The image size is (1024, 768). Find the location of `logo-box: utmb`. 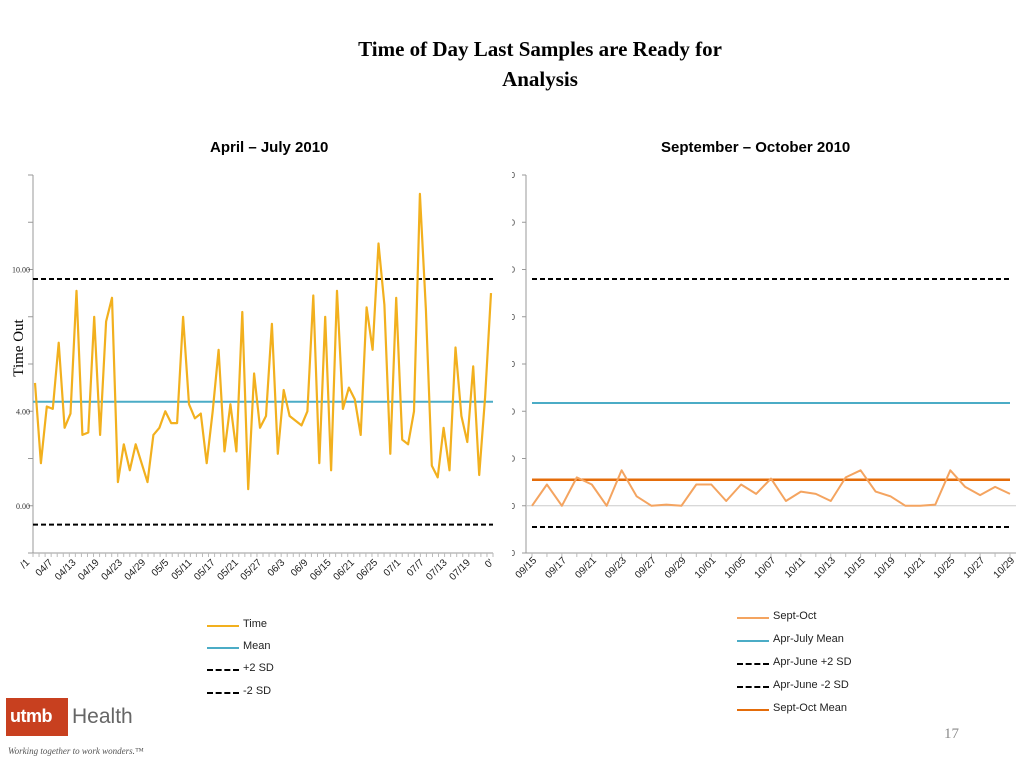

logo-box: utmb is located at coordinates (37, 717).